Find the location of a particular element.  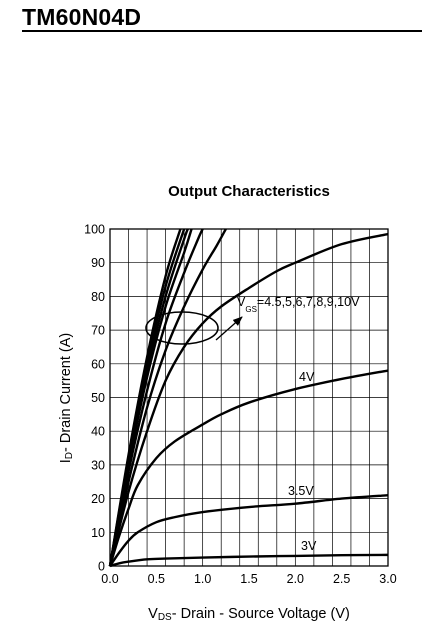

x-axis-label-rest: - Drain - Source Voltage (V) is located at coordinates (261, 614).